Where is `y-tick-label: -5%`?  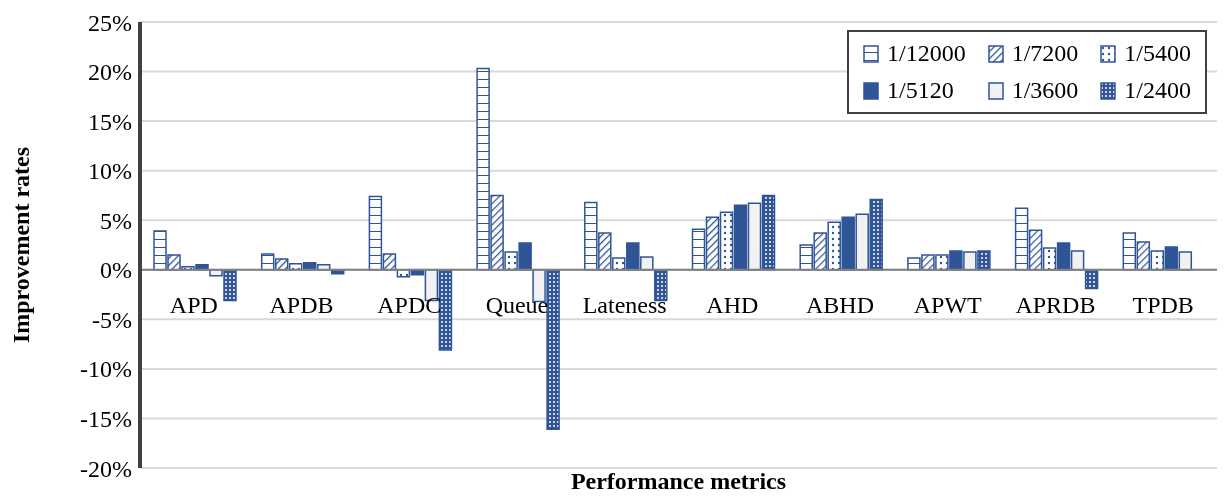
y-tick-label: -5% is located at coordinates (112, 319).